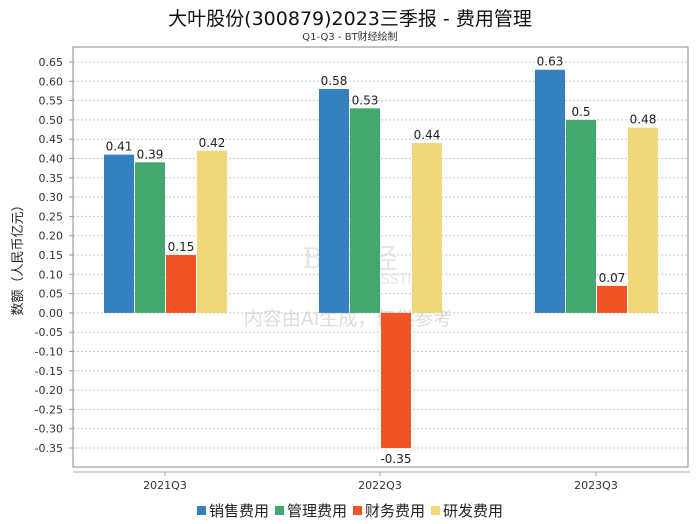  Describe the element at coordinates (51, 62) in the screenshot. I see `y-tick-label: 0.65` at that location.